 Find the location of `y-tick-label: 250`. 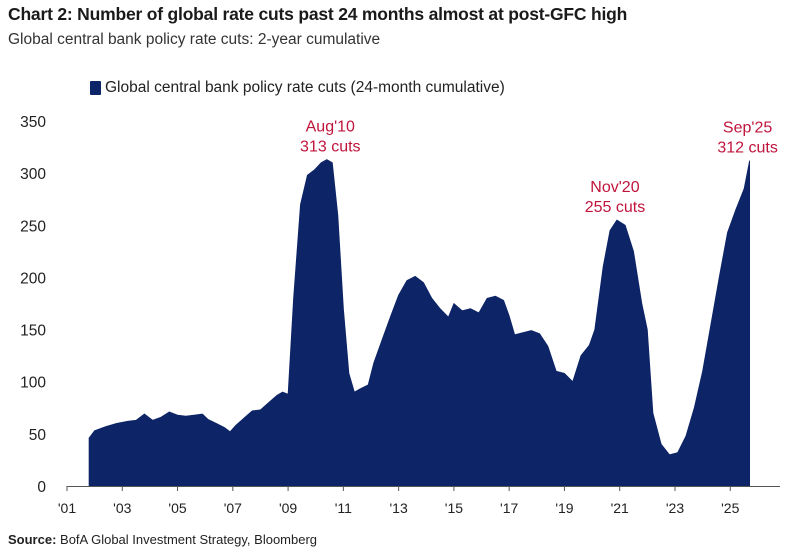

y-tick-label: 250 is located at coordinates (33, 226).